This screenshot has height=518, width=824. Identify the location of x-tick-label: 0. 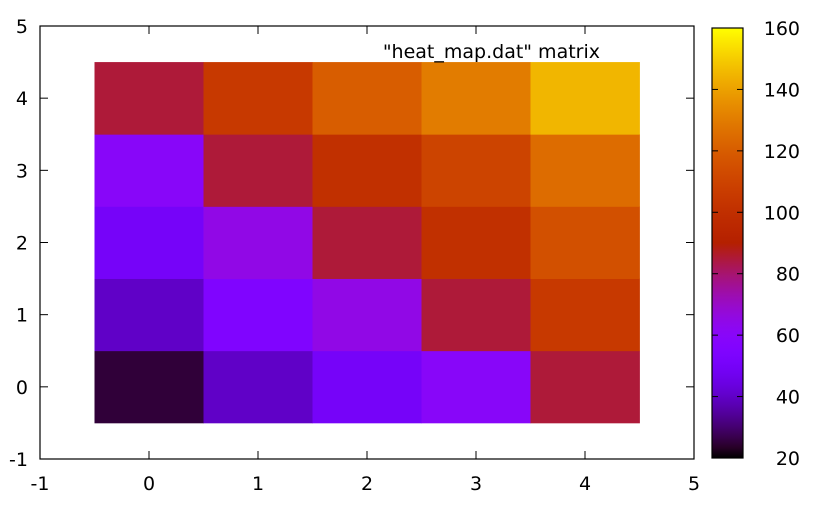
(149, 484).